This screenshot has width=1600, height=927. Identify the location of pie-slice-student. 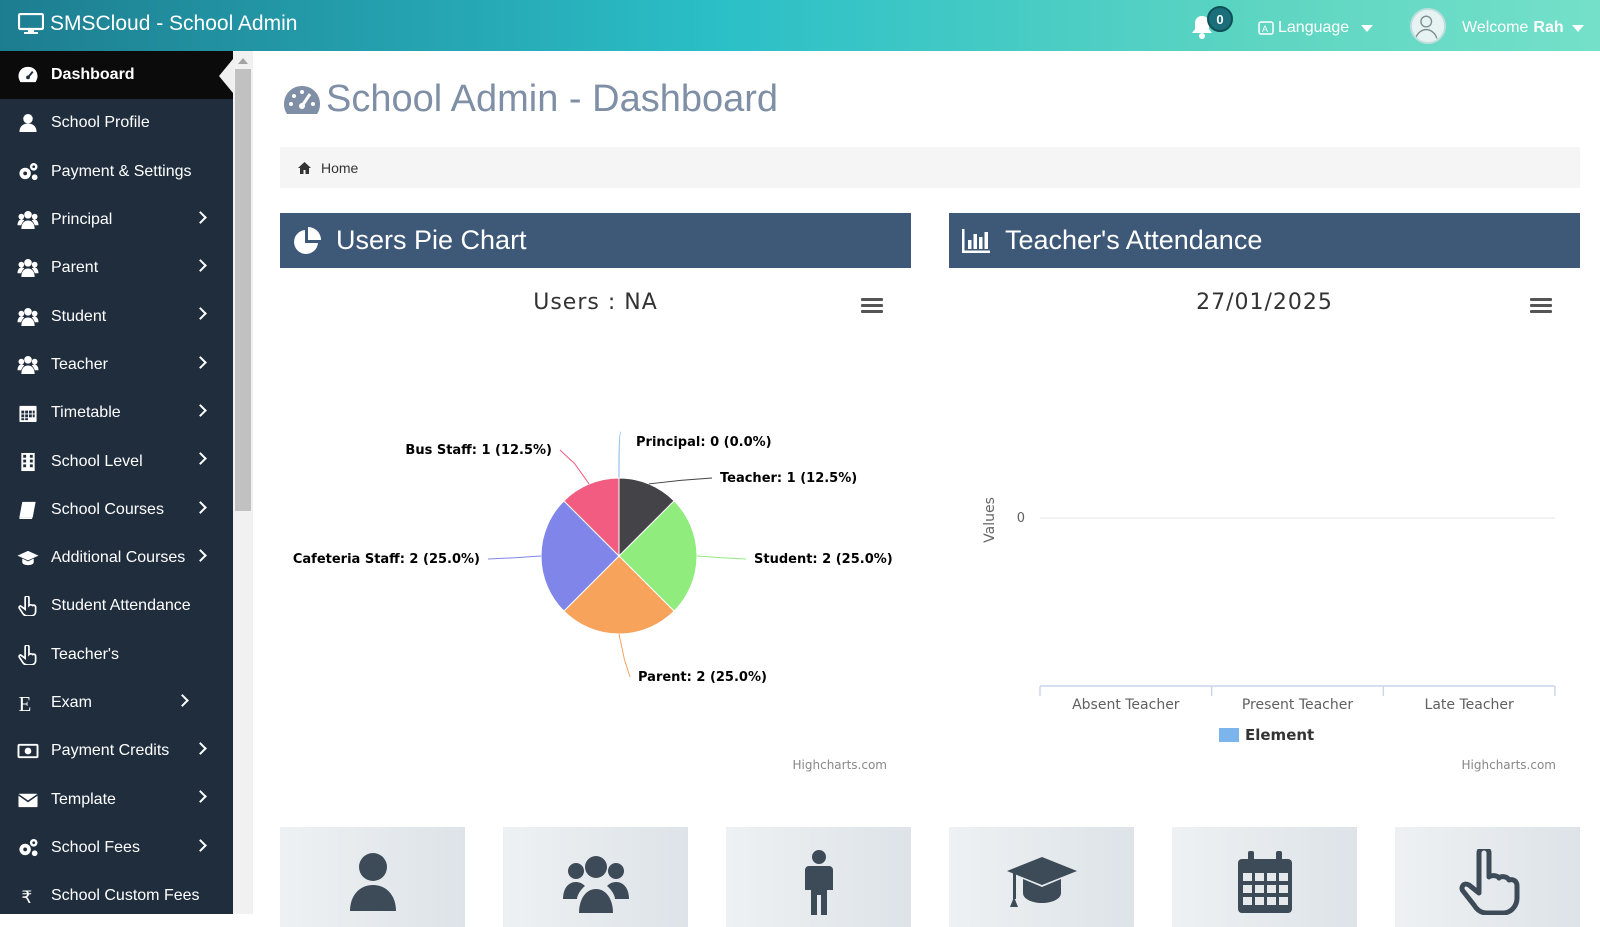
(658, 556).